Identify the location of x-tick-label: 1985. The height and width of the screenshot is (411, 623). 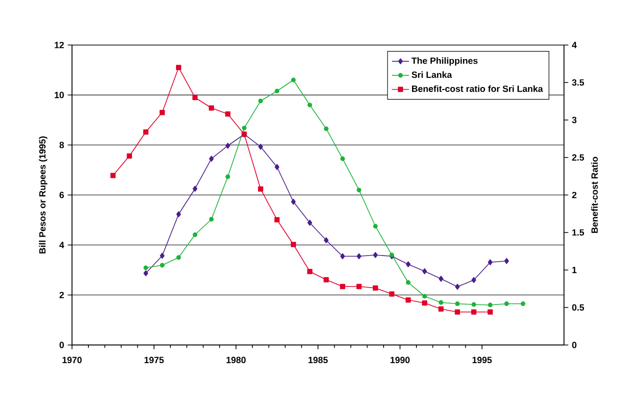
(318, 360).